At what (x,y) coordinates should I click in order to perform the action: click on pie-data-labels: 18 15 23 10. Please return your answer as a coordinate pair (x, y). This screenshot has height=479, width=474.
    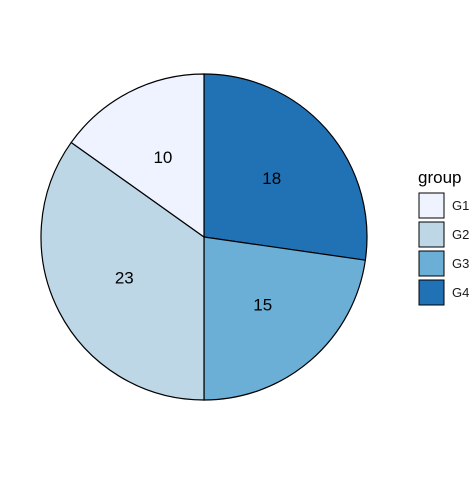
    Looking at the image, I should click on (198, 231).